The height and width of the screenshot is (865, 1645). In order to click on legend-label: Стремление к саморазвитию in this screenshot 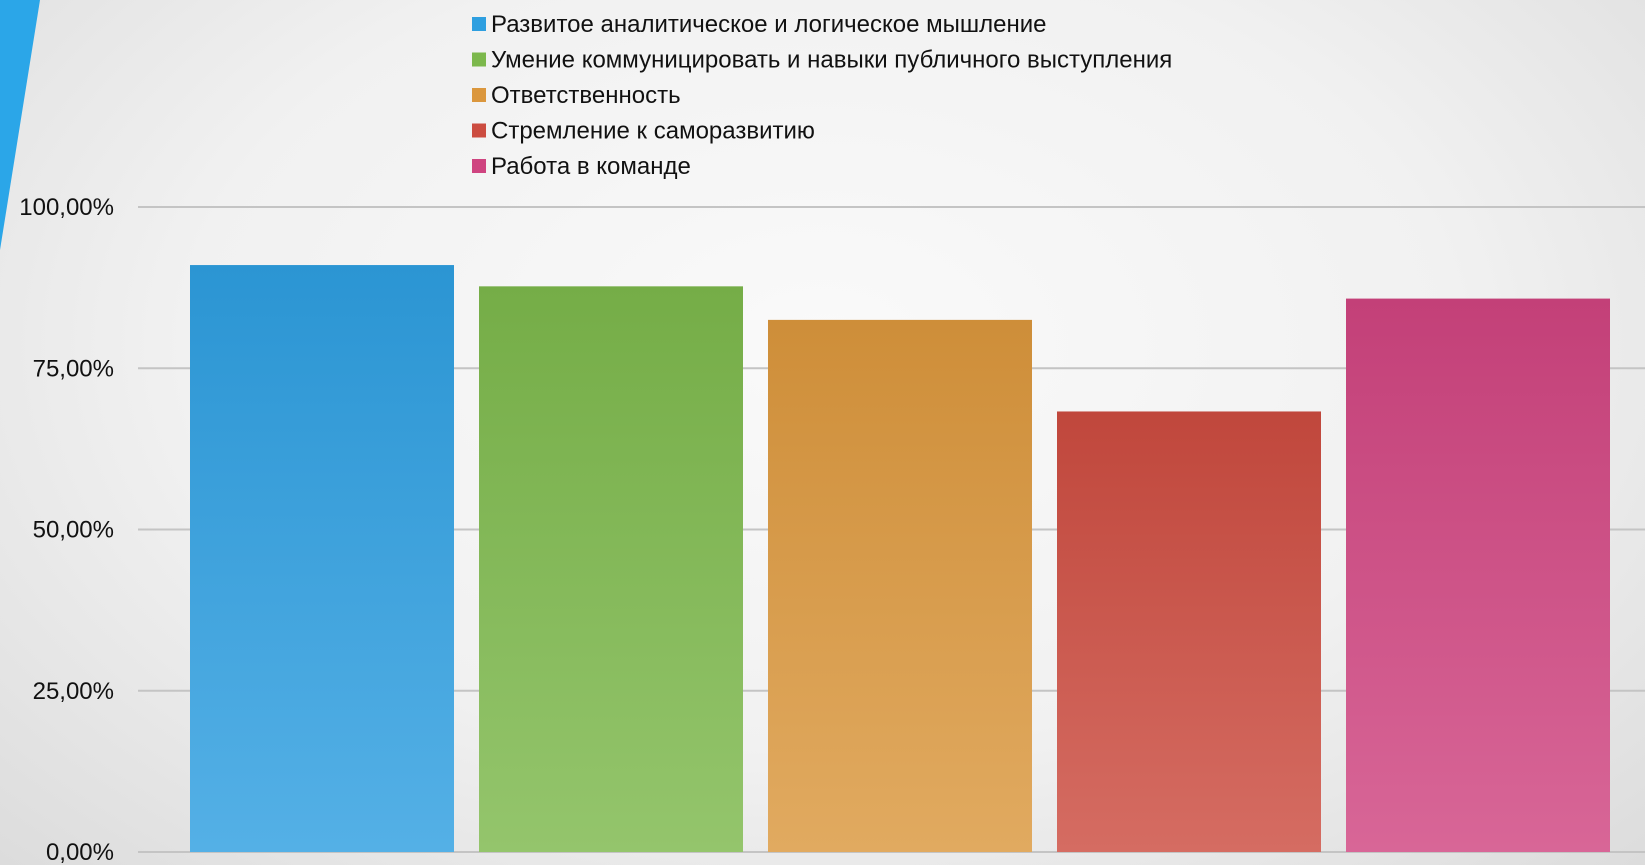, I will do `click(653, 131)`.